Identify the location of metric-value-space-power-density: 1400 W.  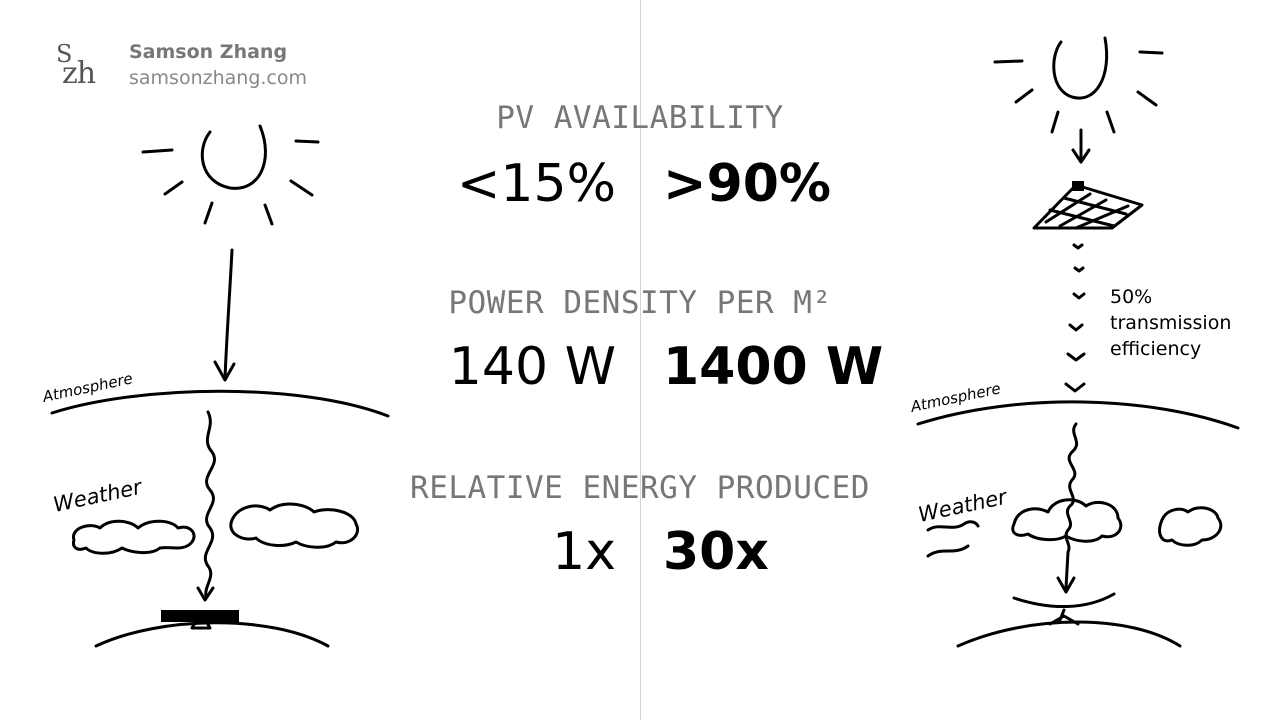
(773, 367).